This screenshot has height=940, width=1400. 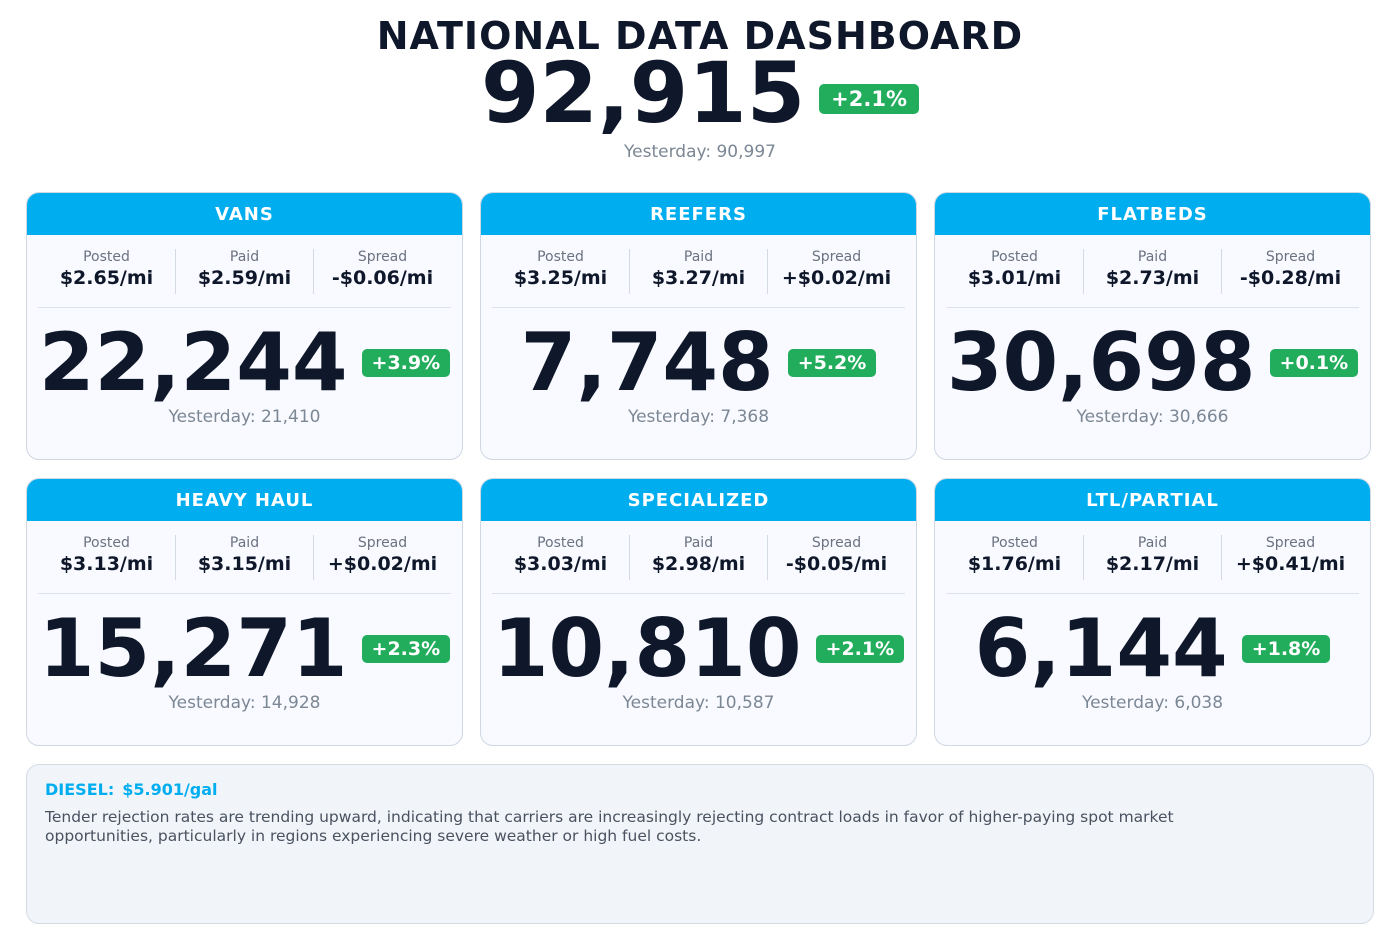 I want to click on load-count: 10,810, so click(x=647, y=648).